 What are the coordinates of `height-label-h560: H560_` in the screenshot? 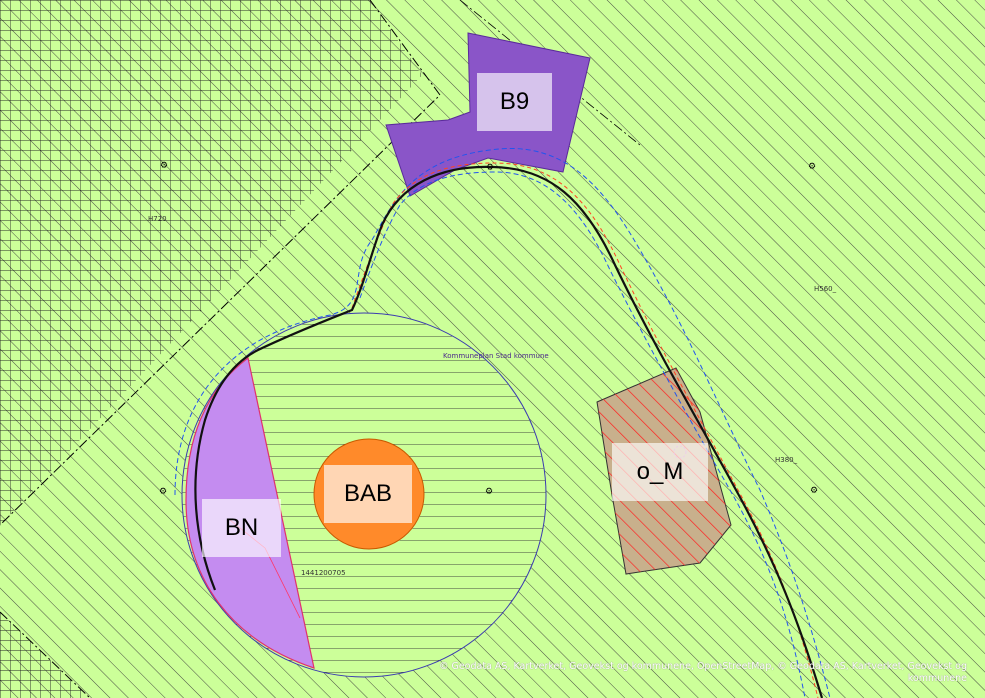 It's located at (825, 289).